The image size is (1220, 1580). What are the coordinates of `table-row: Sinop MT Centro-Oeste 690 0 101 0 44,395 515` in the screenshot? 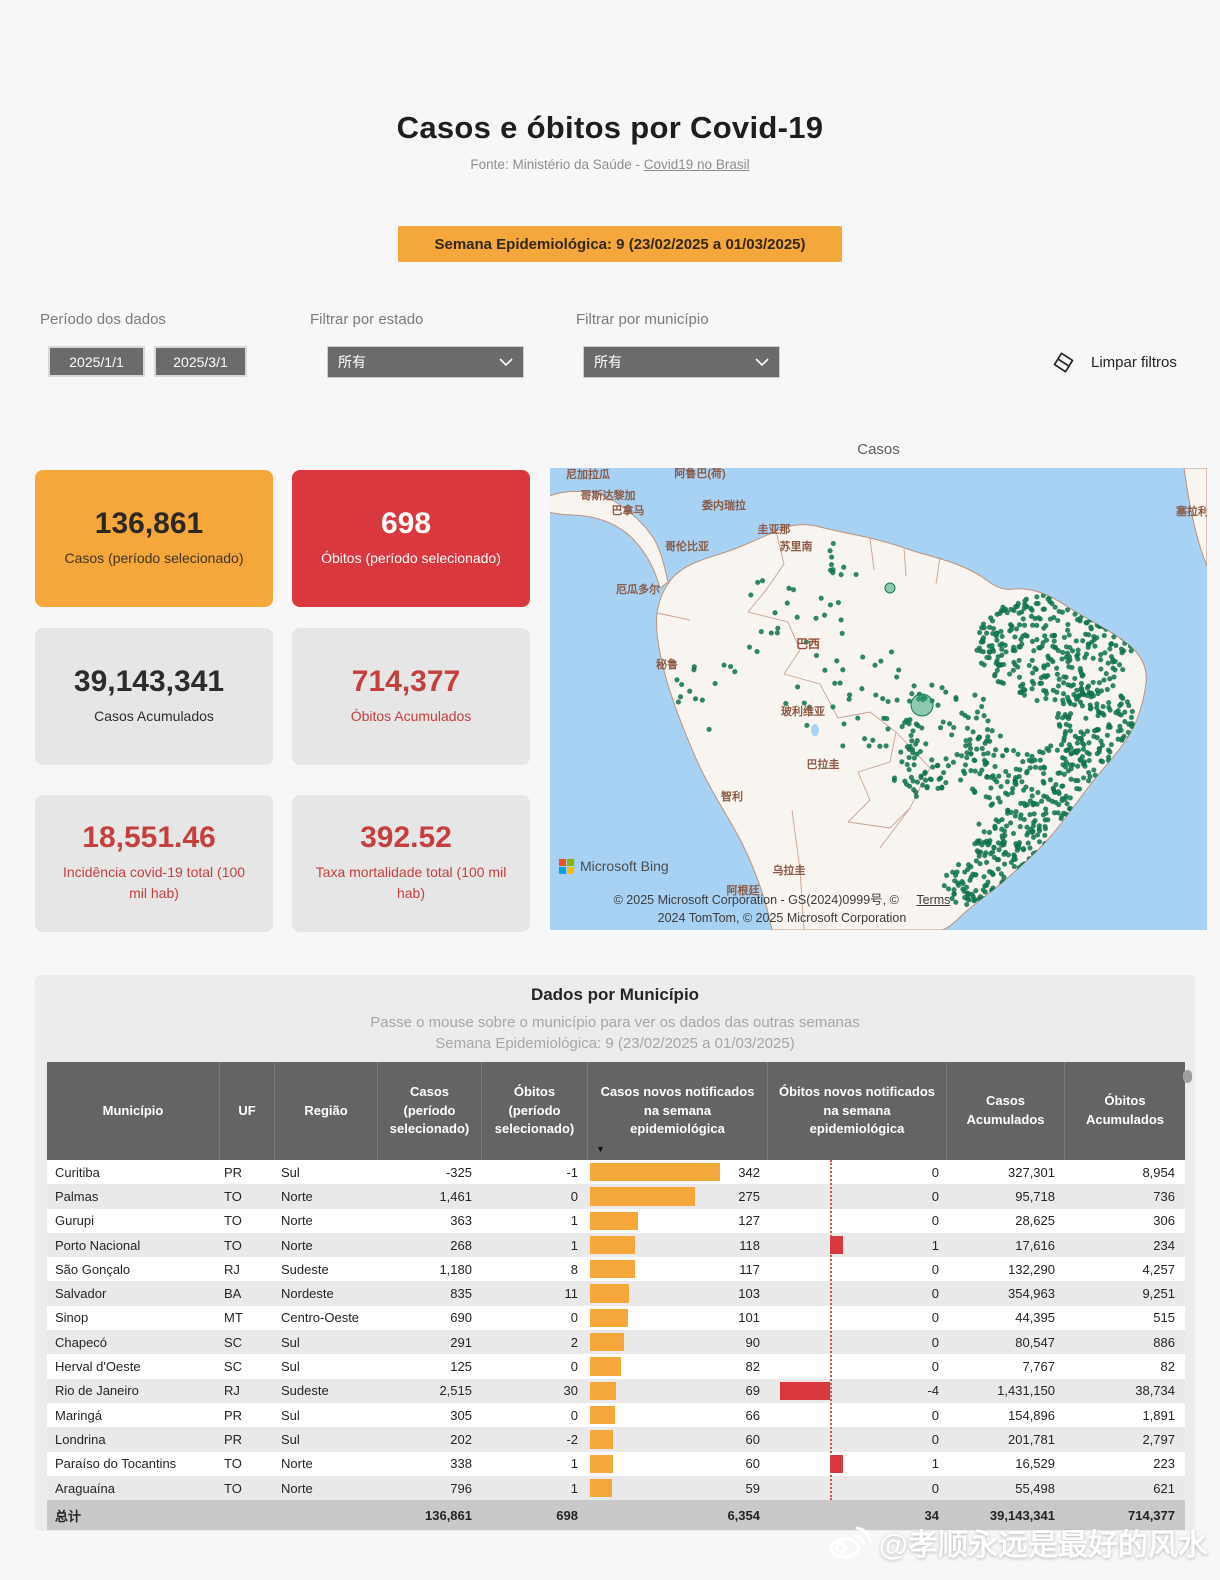 It's located at (616, 1318).